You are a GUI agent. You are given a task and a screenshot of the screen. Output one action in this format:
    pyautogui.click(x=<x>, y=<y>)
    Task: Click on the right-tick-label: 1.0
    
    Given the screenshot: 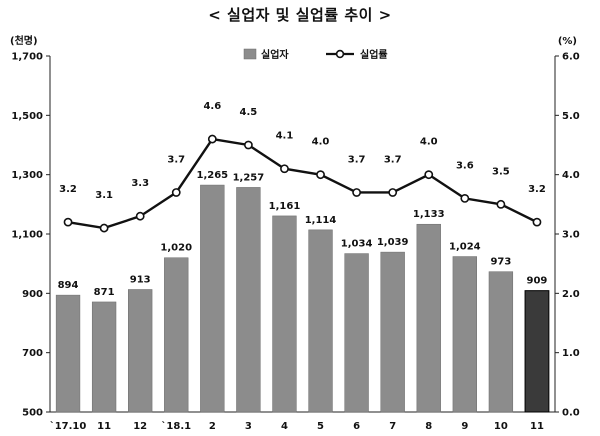 What is the action you would take?
    pyautogui.click(x=571, y=353)
    